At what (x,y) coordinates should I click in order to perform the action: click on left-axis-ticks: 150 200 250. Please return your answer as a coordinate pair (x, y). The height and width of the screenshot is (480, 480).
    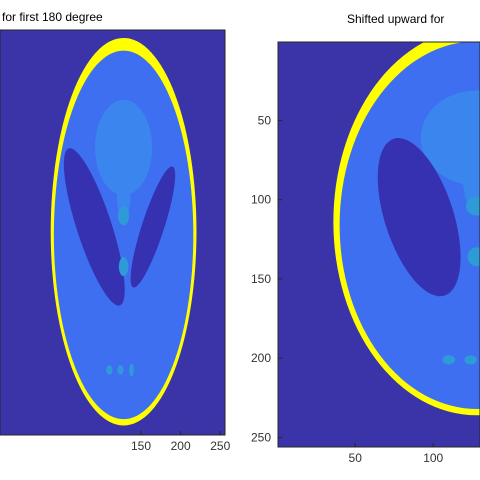
    Looking at the image, I should click on (181, 442).